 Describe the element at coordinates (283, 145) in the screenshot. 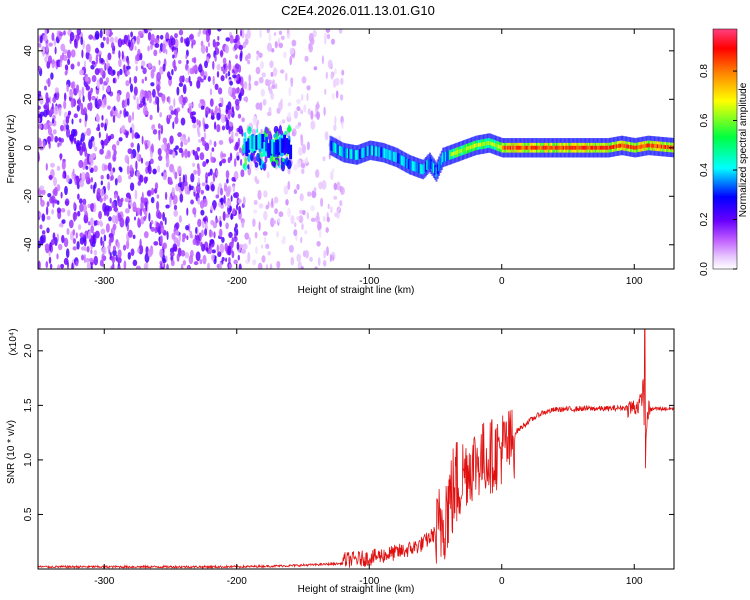

I see `onset-blob` at that location.